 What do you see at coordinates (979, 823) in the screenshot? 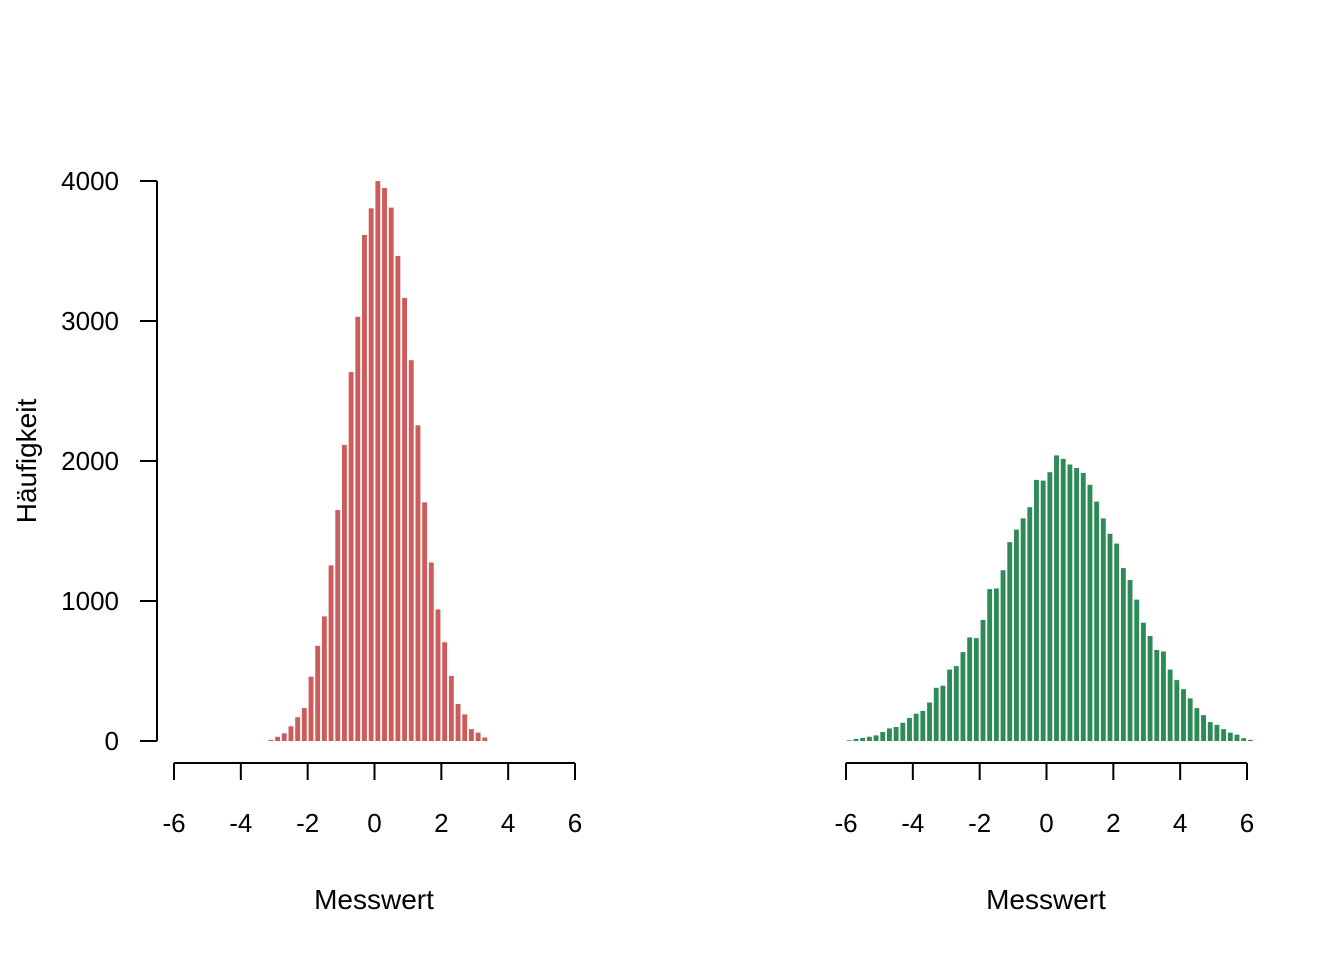
I see `x-tick-label: -2` at bounding box center [979, 823].